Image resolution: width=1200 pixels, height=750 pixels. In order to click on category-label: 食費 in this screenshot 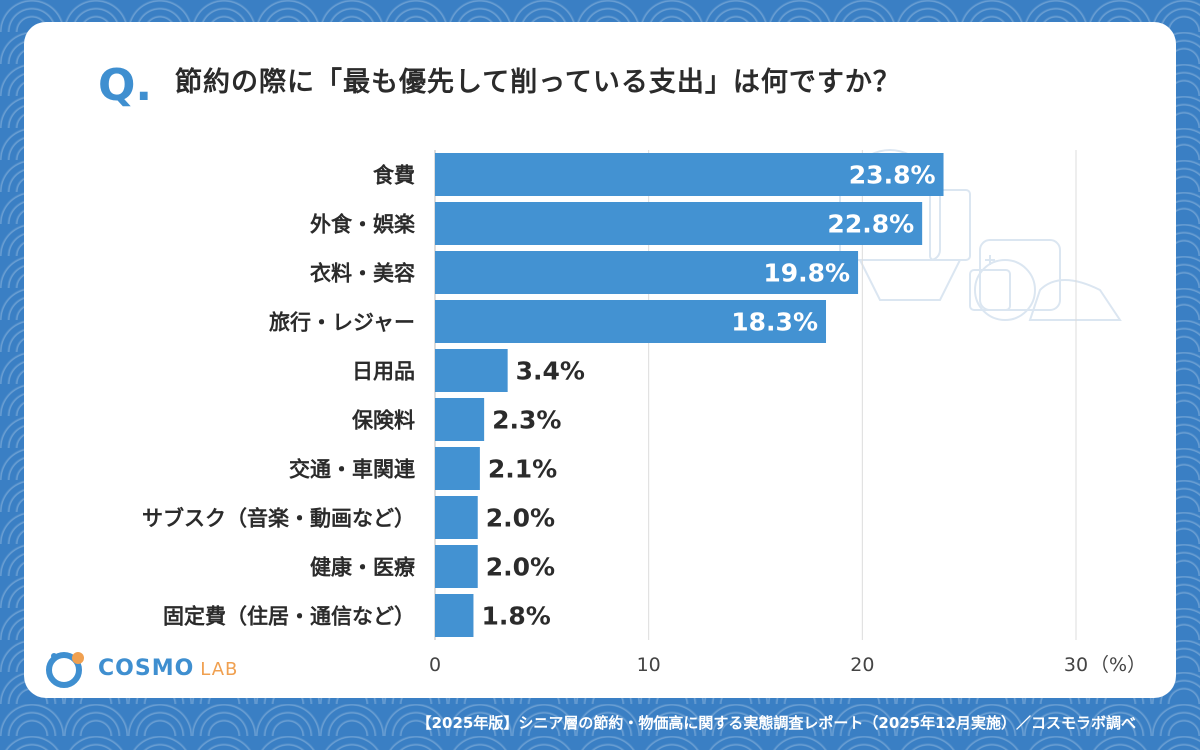, I will do `click(394, 176)`.